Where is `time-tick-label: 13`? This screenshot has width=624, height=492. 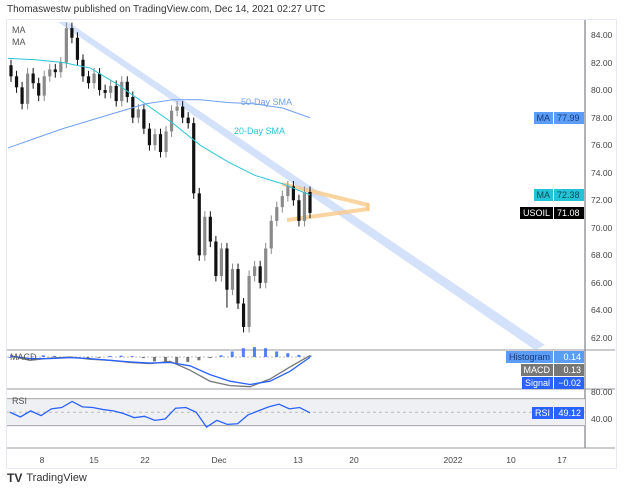
time-tick-label: 13 is located at coordinates (298, 460).